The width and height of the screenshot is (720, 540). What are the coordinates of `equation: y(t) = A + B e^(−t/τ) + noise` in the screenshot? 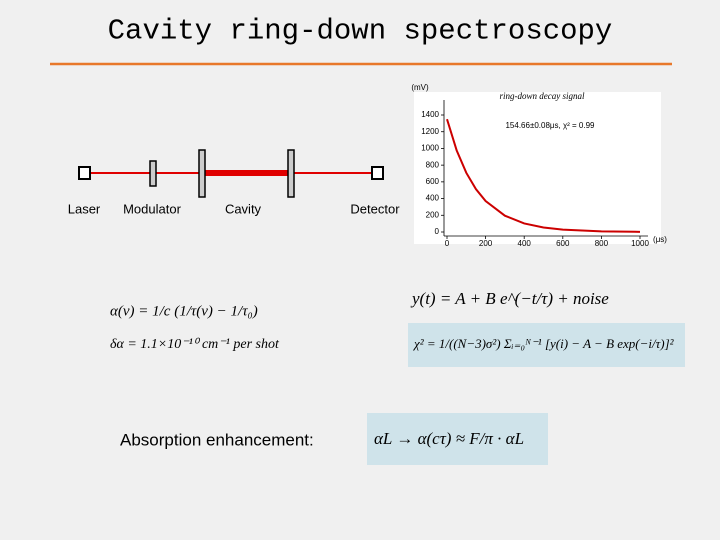 It's located at (509, 298).